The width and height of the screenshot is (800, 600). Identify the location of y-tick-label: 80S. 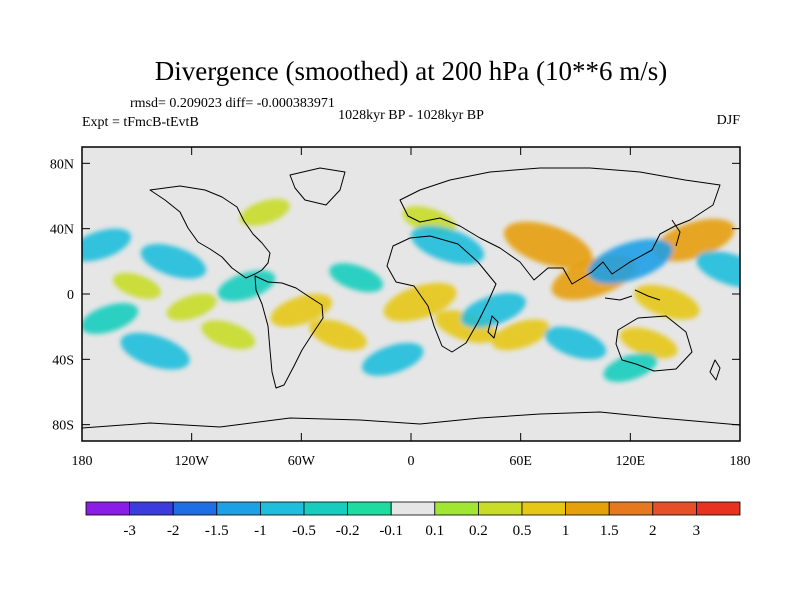
(63, 426).